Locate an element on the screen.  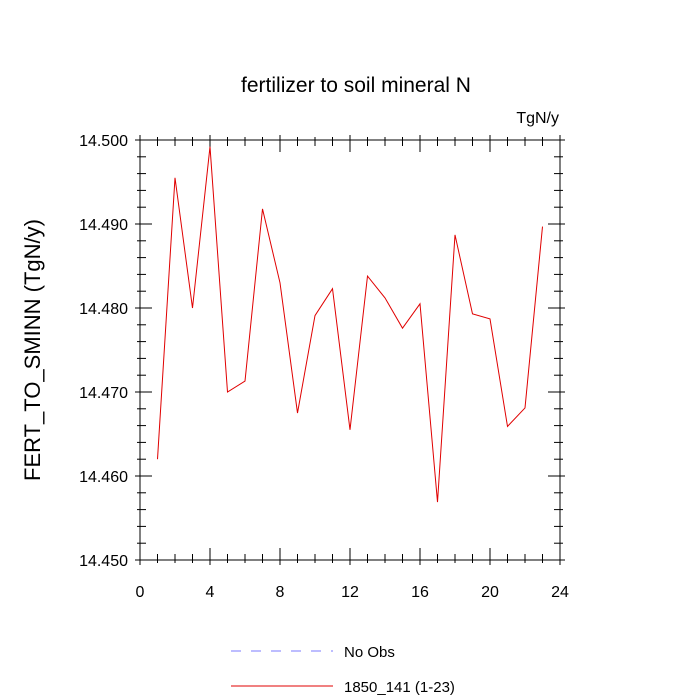
legend: No Obs 1850_141 (1-23) is located at coordinates (343, 670).